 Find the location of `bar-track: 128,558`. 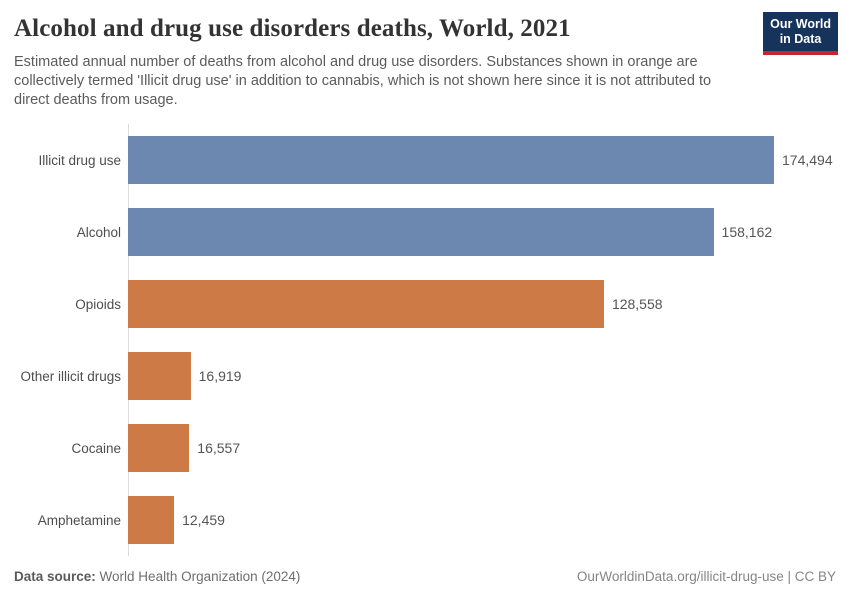

bar-track: 128,558 is located at coordinates (451, 304).